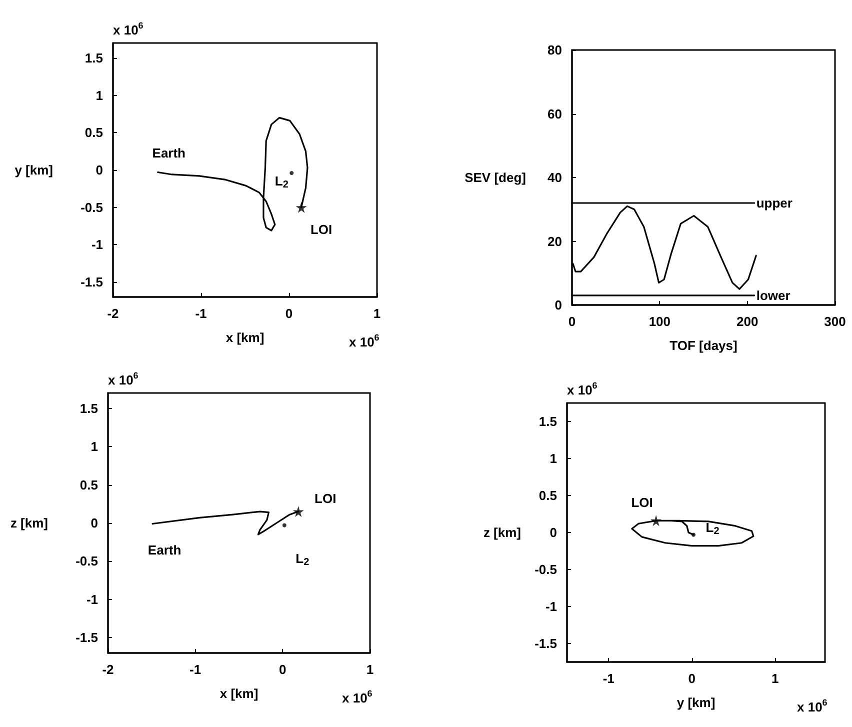 The image size is (852, 727). Describe the element at coordinates (555, 50) in the screenshot. I see `y-tick-label: 80` at that location.